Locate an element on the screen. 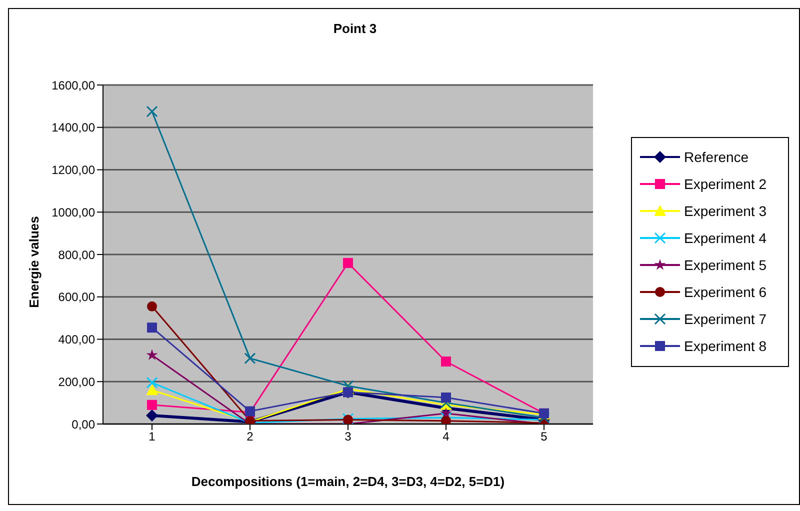  x-tick-label: 1 is located at coordinates (152, 437).